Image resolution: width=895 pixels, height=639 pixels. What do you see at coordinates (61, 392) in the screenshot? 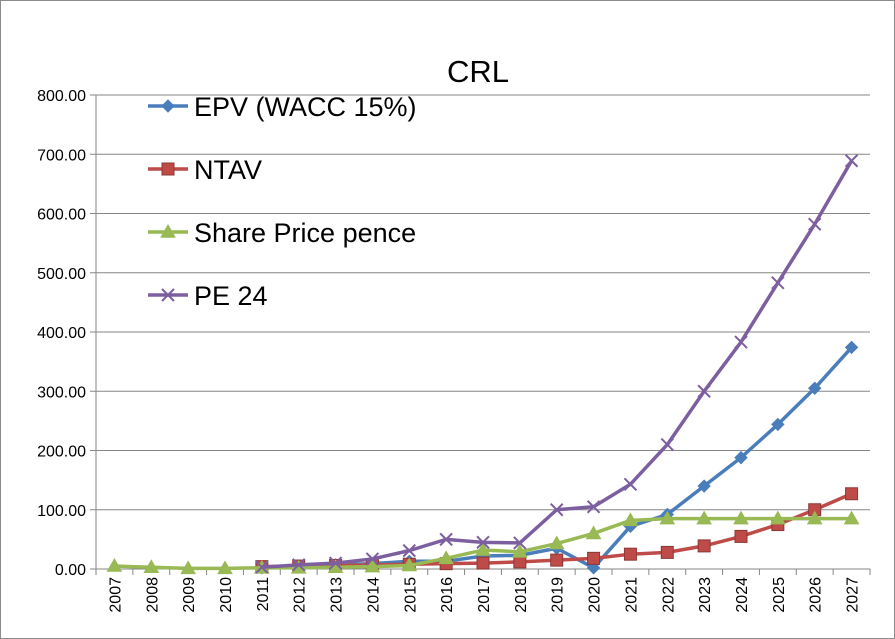
I see `y-tick-label: 300.00` at bounding box center [61, 392].